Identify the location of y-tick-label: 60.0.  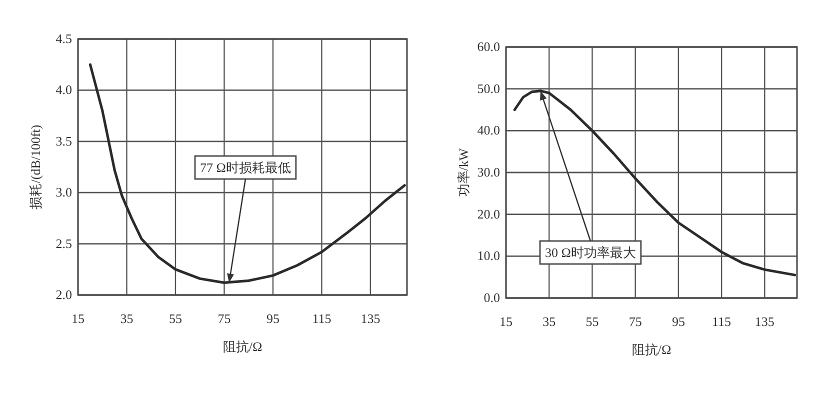
(488, 46).